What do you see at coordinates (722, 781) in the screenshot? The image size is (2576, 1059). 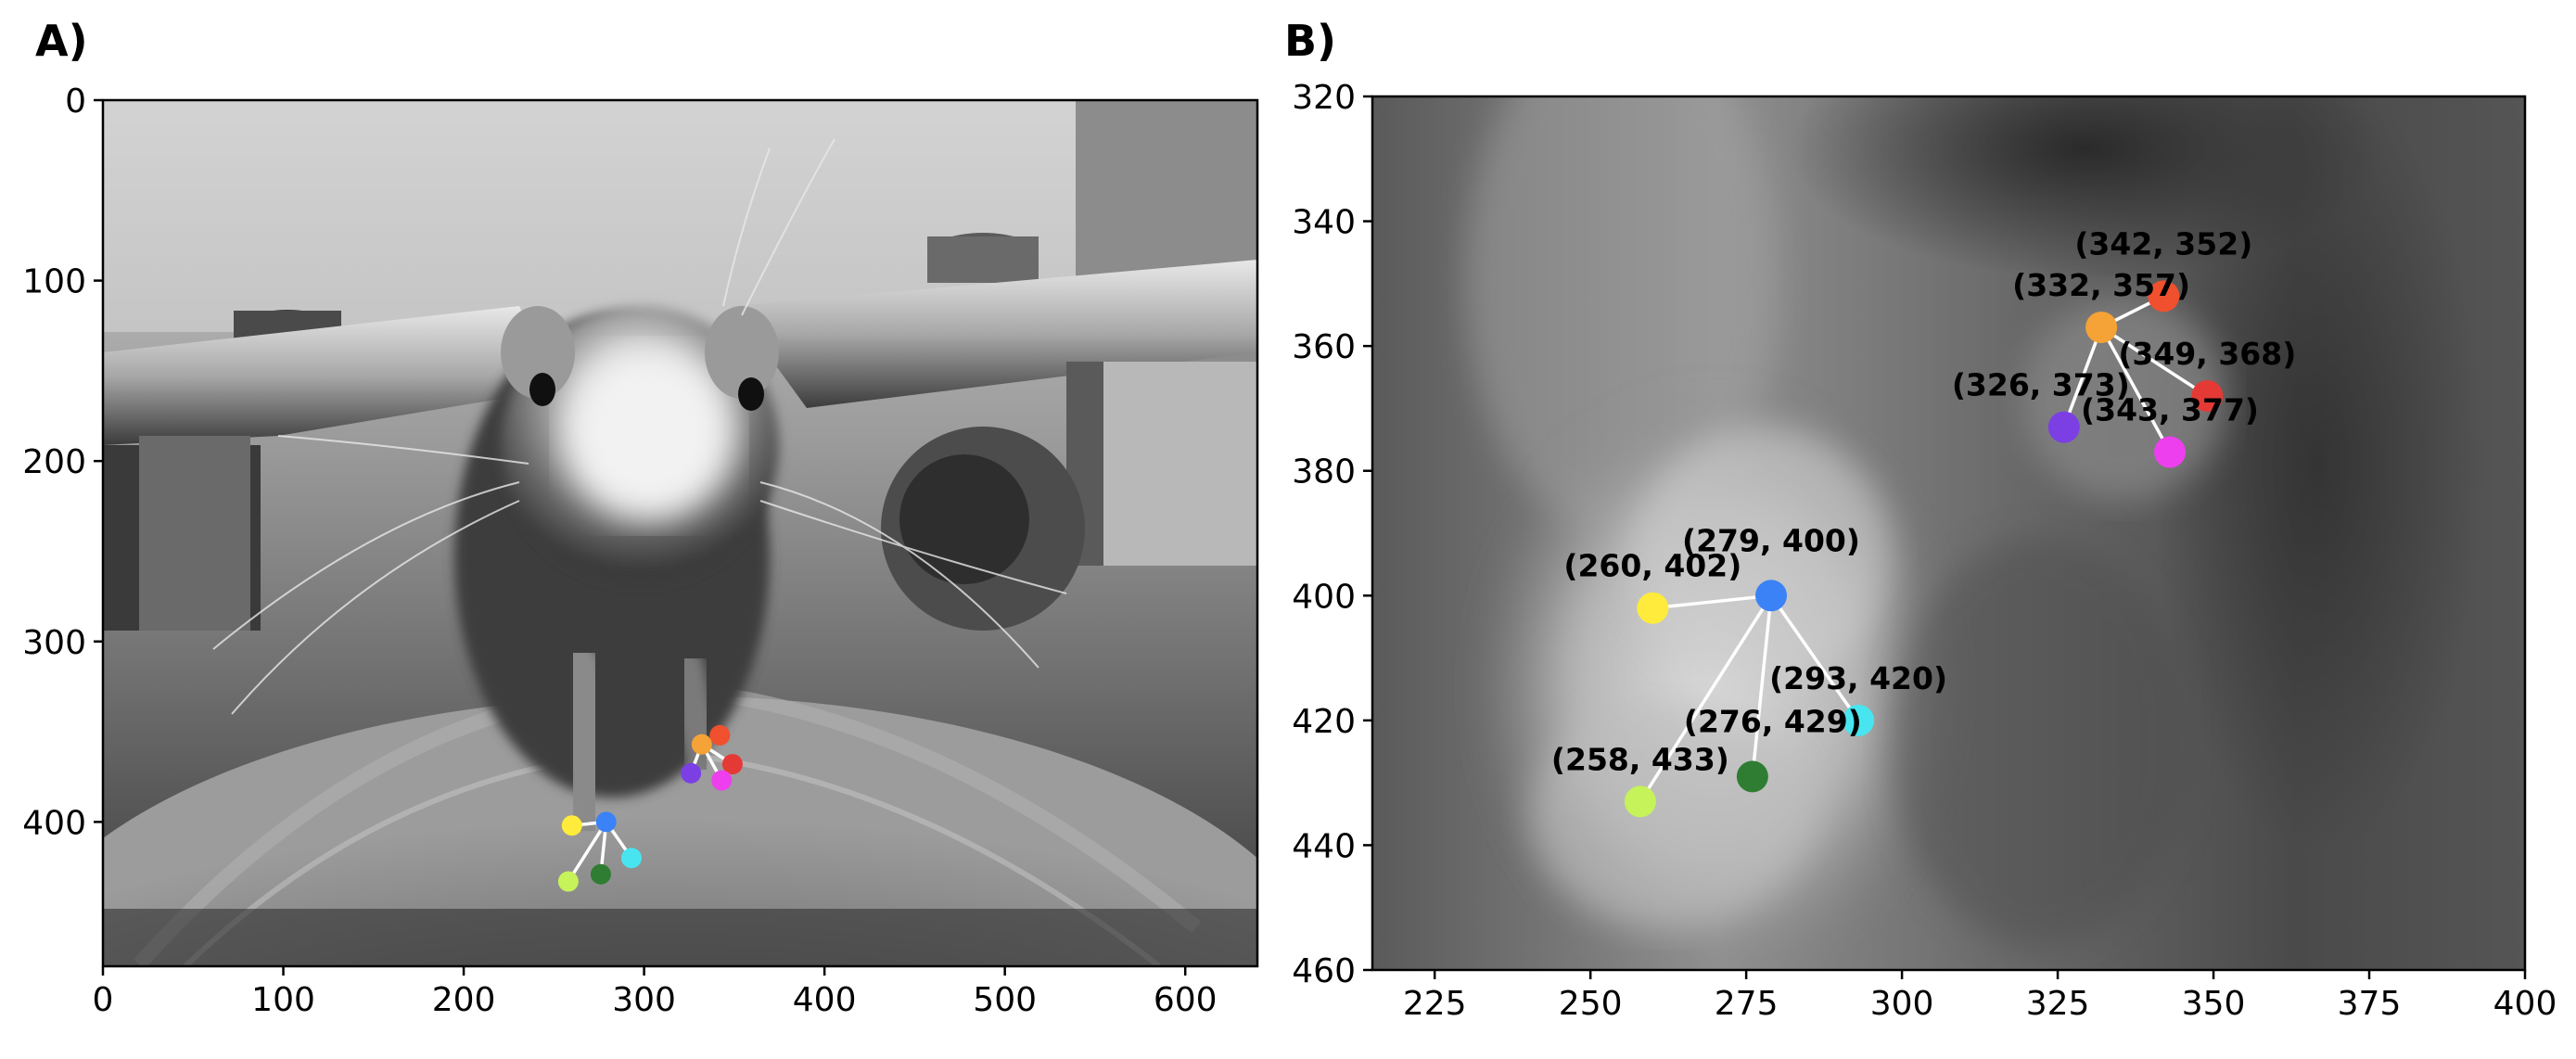 I see `panel-a-keypoint-q4` at bounding box center [722, 781].